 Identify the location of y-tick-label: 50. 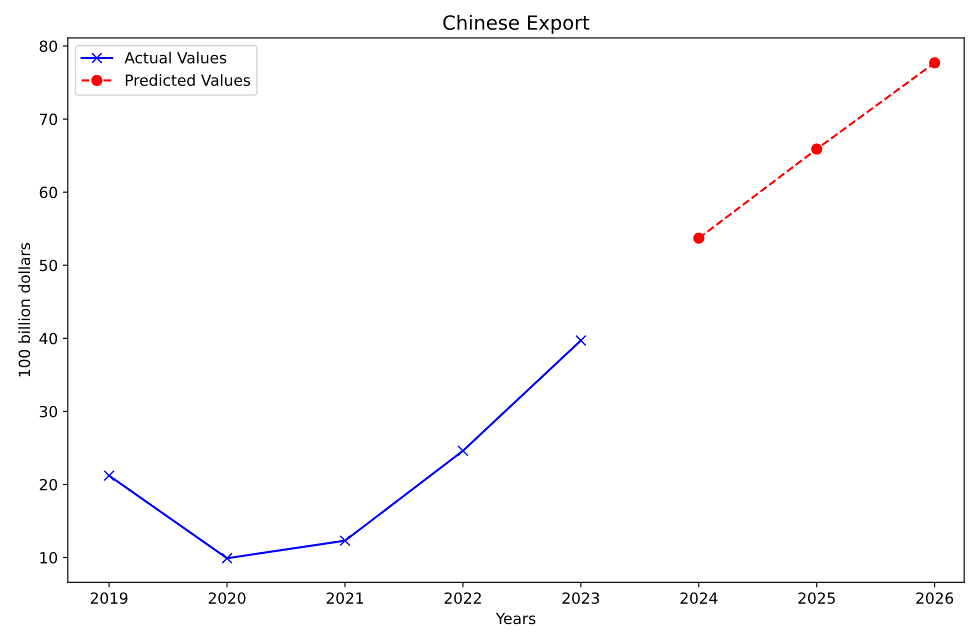
(49, 266).